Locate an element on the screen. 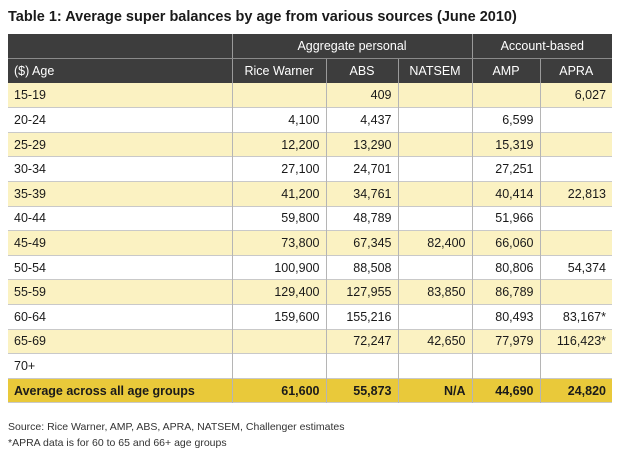 This screenshot has height=463, width=620. table-row: 20-24 4,100 4,437 6,599 is located at coordinates (310, 120).